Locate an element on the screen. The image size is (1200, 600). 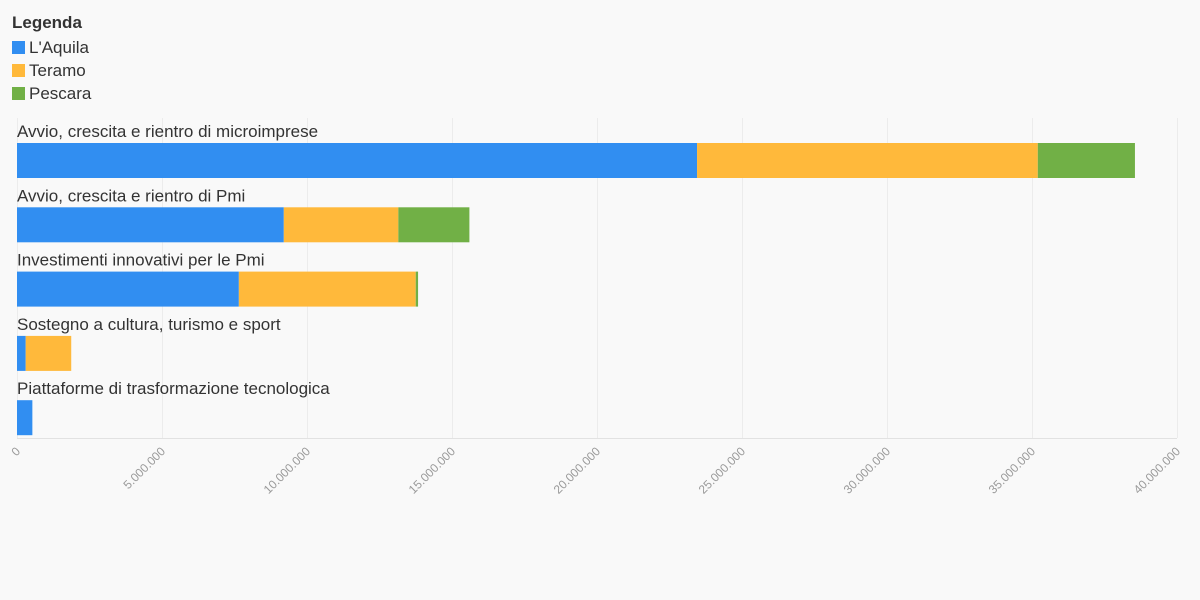
legend-label-laquila: L'Aquila is located at coordinates (59, 47).